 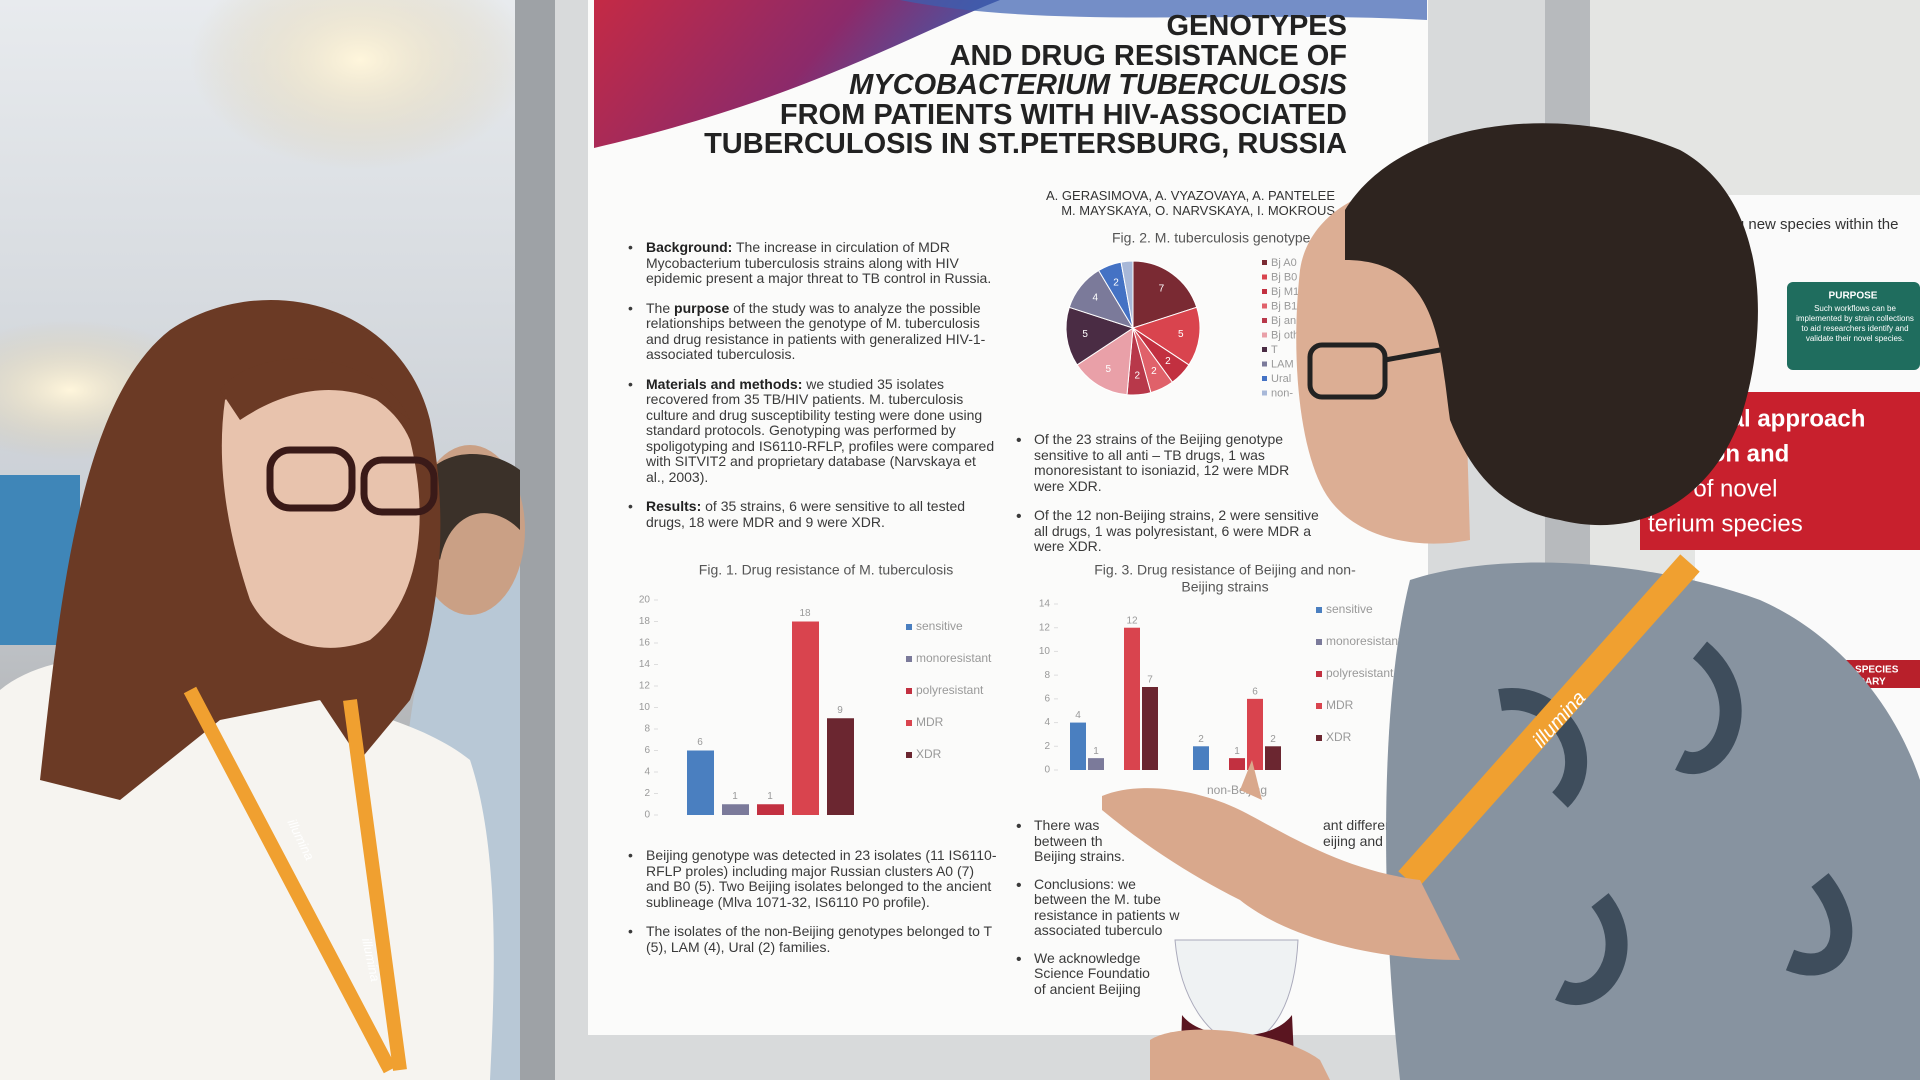 I want to click on legend-label: Bj ancie, so click(x=1290, y=321).